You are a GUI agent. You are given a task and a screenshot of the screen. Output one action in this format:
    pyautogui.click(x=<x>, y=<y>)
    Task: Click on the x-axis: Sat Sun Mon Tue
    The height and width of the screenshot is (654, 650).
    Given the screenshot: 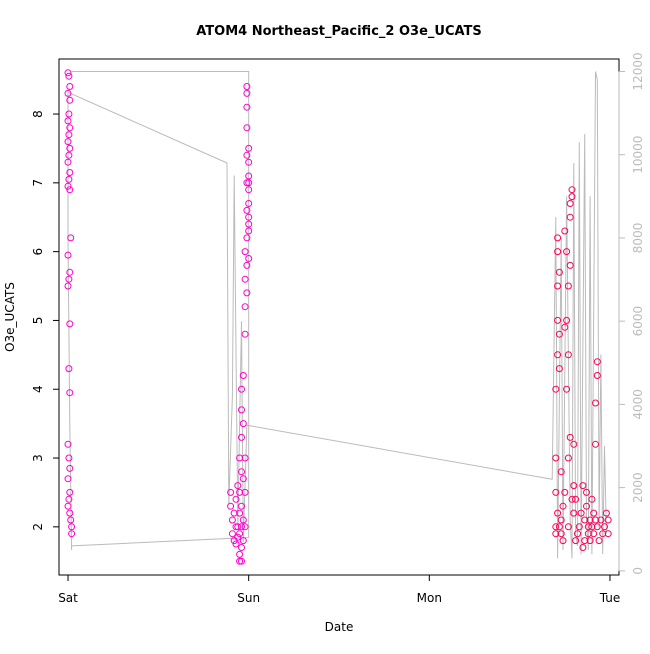 What is the action you would take?
    pyautogui.click(x=339, y=589)
    